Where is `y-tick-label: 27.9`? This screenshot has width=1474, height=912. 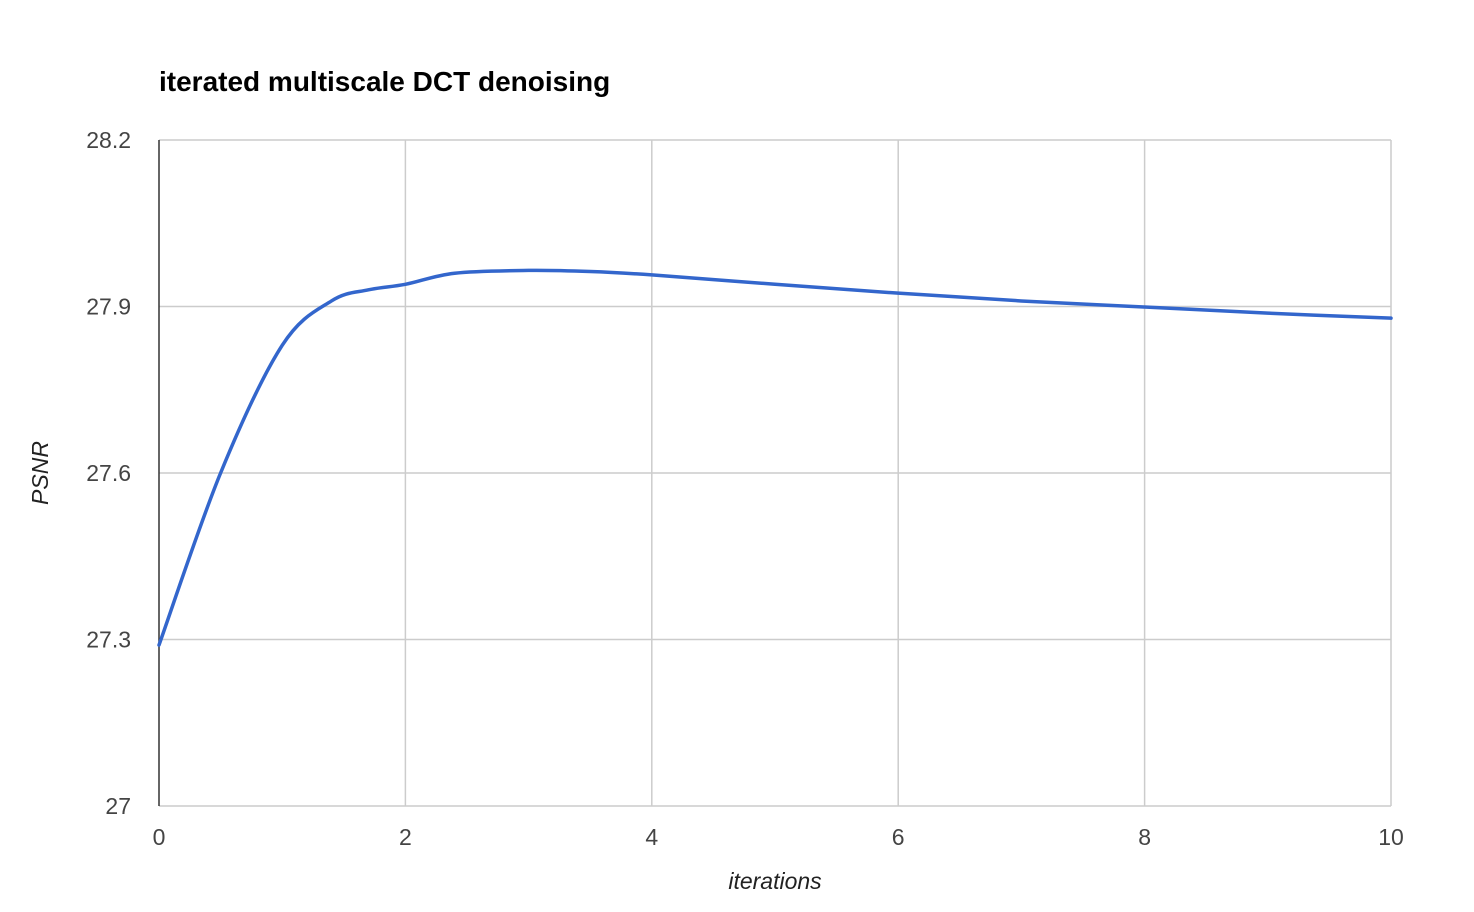
y-tick-label: 27.9 is located at coordinates (108, 307).